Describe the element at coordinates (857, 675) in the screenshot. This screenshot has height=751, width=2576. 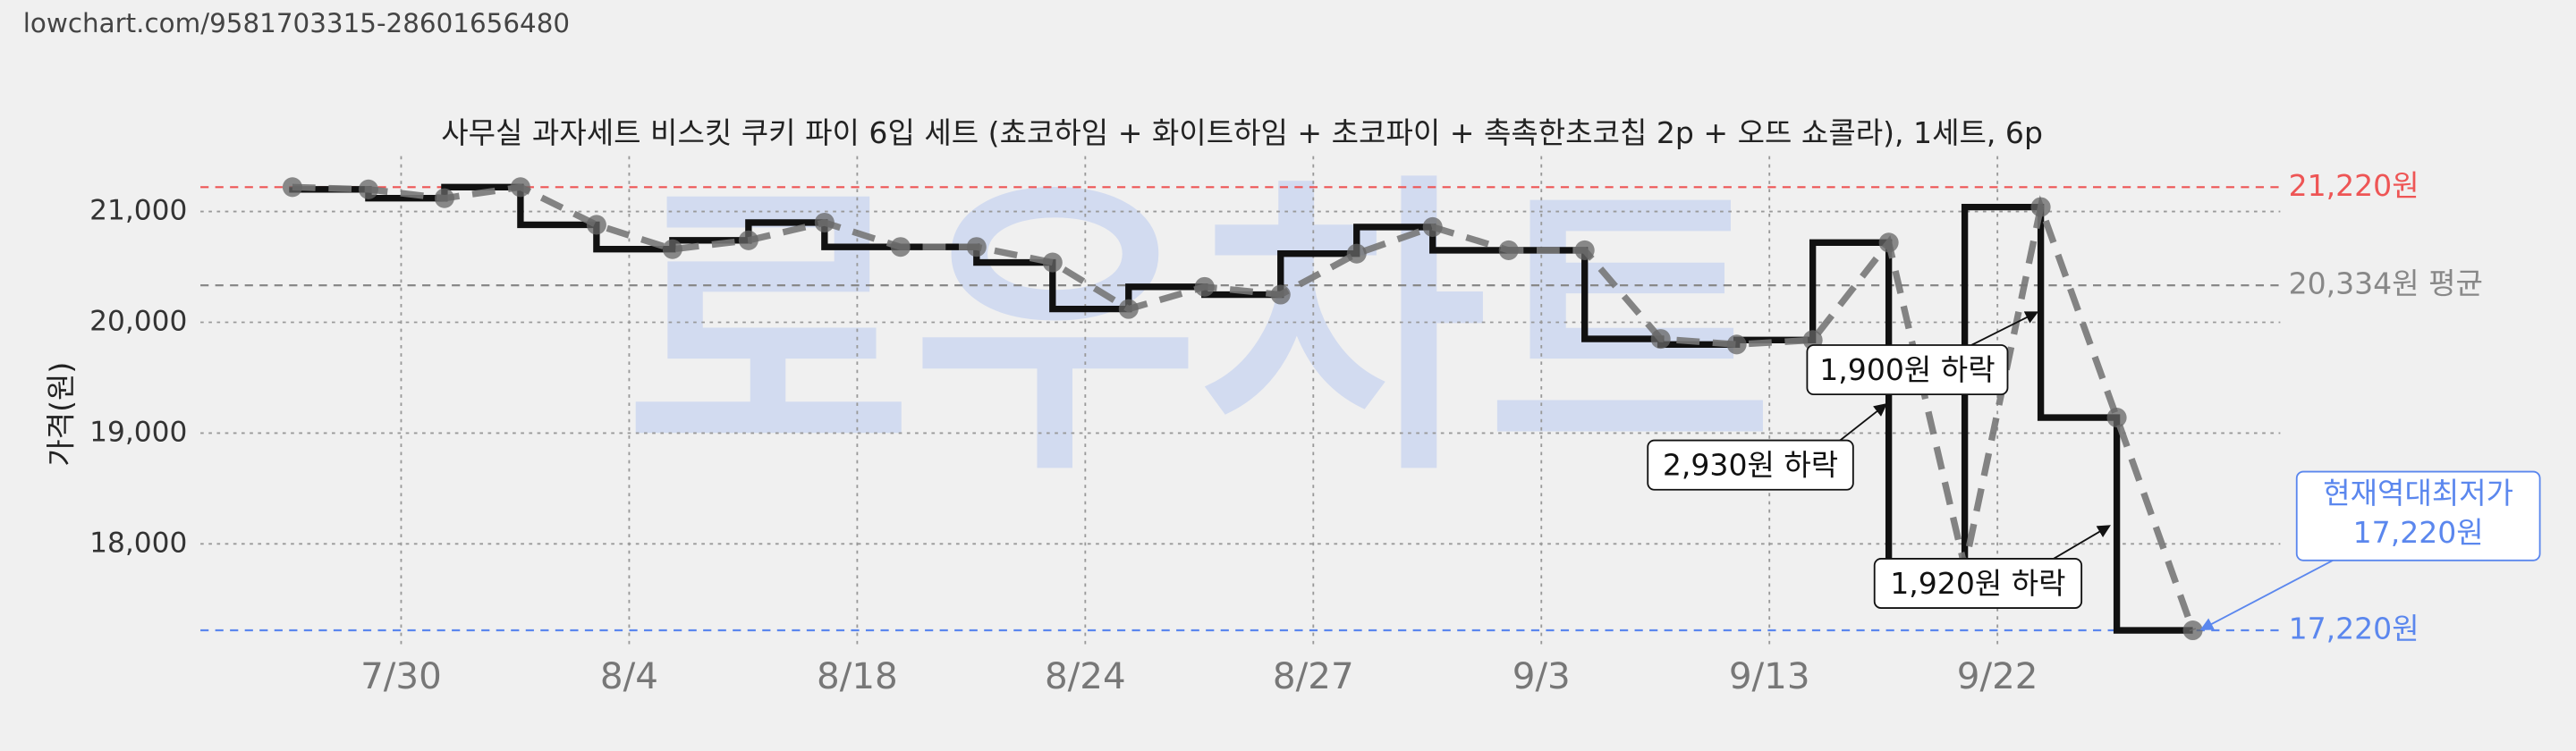
I see `x-tick-label: 8/18` at that location.